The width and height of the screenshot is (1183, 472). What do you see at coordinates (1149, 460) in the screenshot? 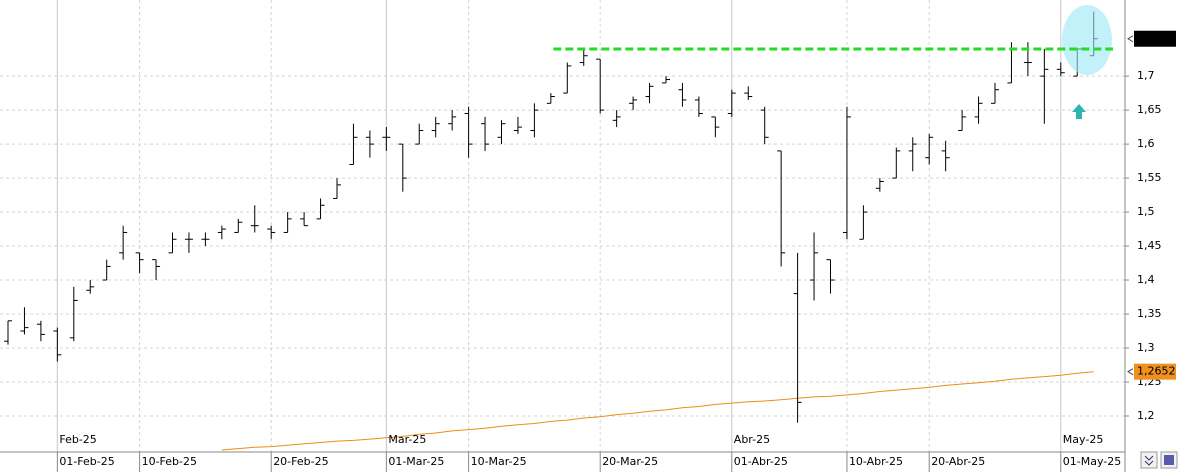
I see `collapse-icon` at bounding box center [1149, 460].